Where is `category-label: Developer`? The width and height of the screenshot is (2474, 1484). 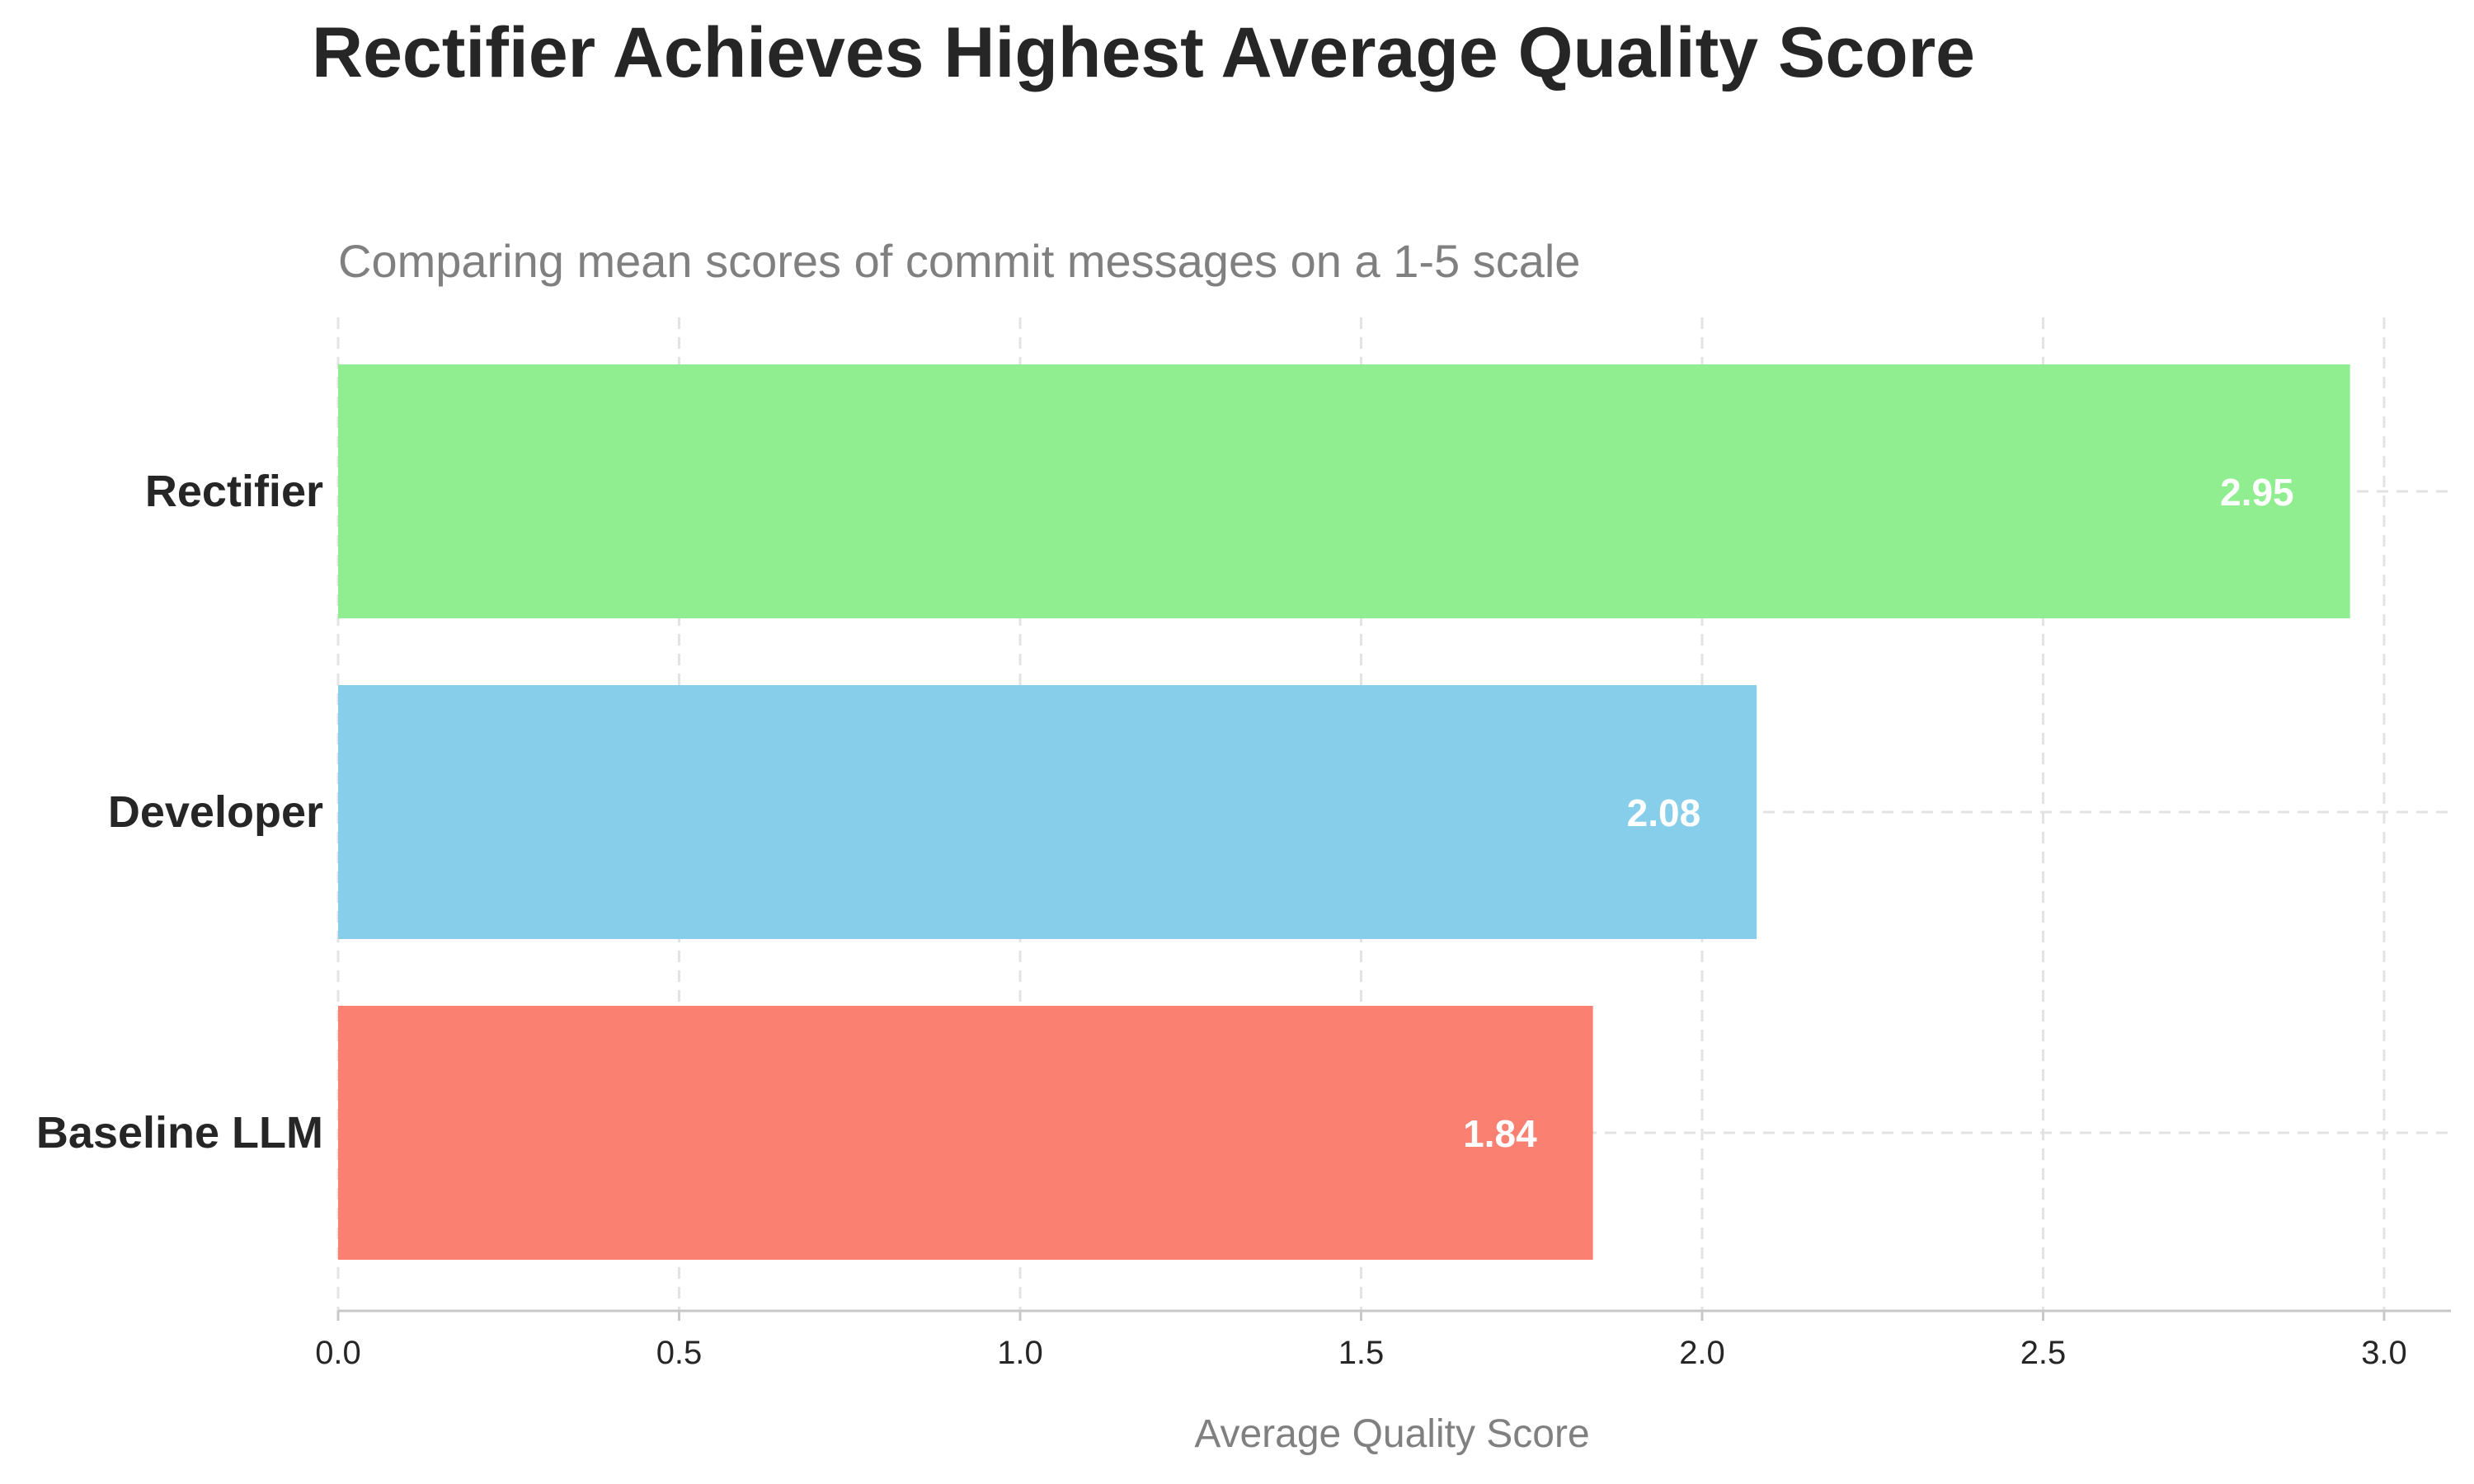
category-label: Developer is located at coordinates (215, 812).